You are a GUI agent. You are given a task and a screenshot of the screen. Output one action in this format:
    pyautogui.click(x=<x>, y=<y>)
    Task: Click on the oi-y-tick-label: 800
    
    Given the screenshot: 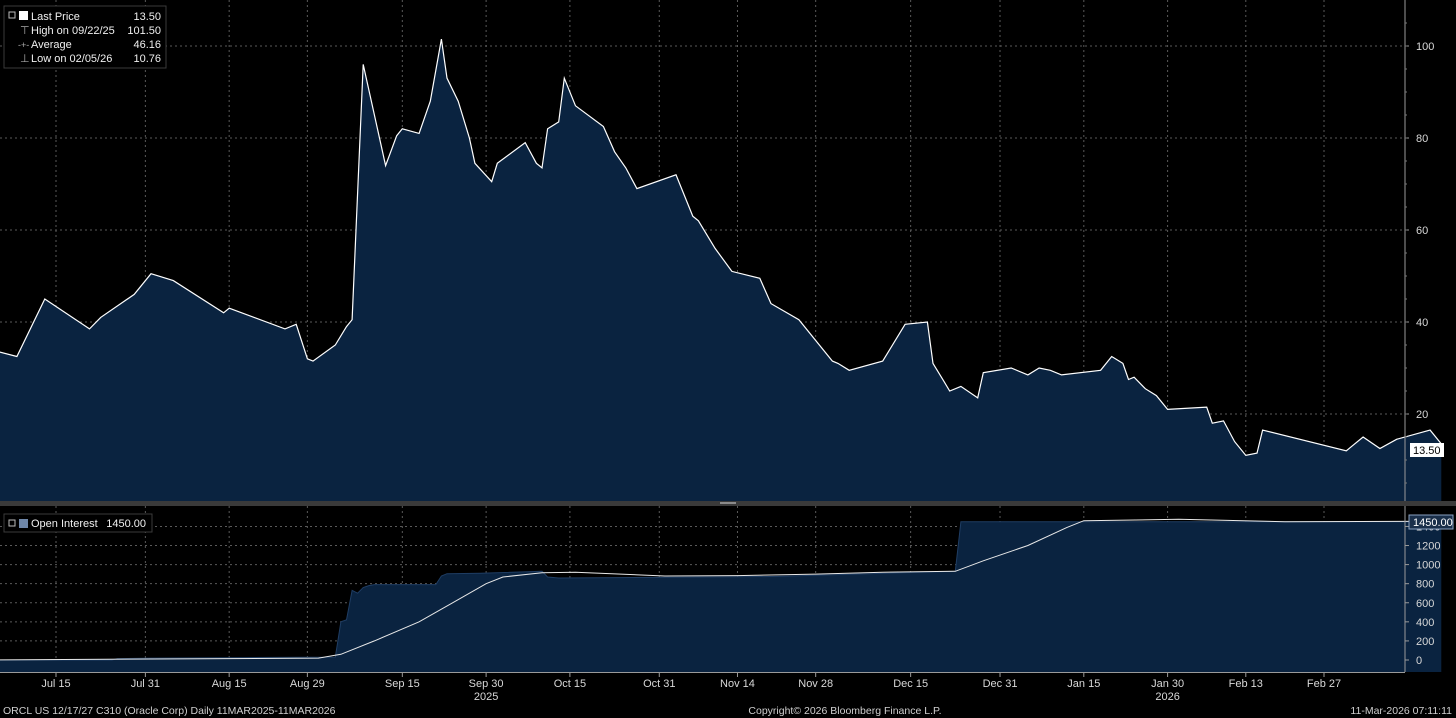 What is the action you would take?
    pyautogui.click(x=1425, y=585)
    